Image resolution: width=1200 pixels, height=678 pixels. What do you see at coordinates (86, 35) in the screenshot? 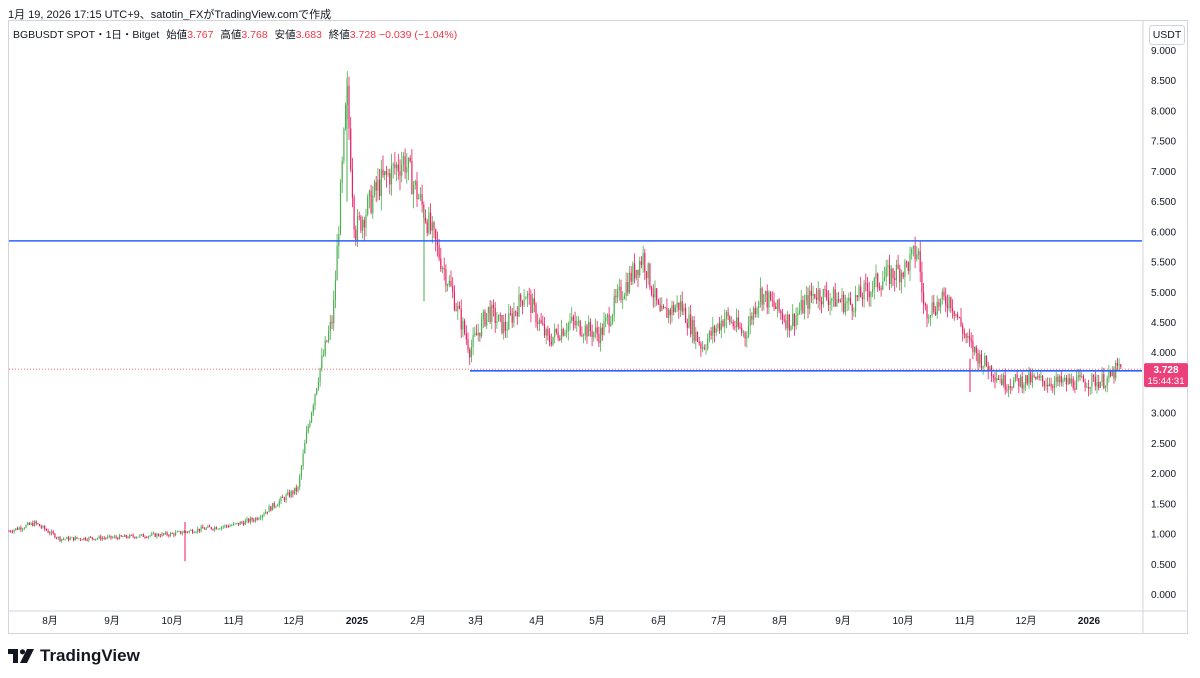
I see `symbol-label: BGBUSDT SPOT・1日・Bitget` at bounding box center [86, 35].